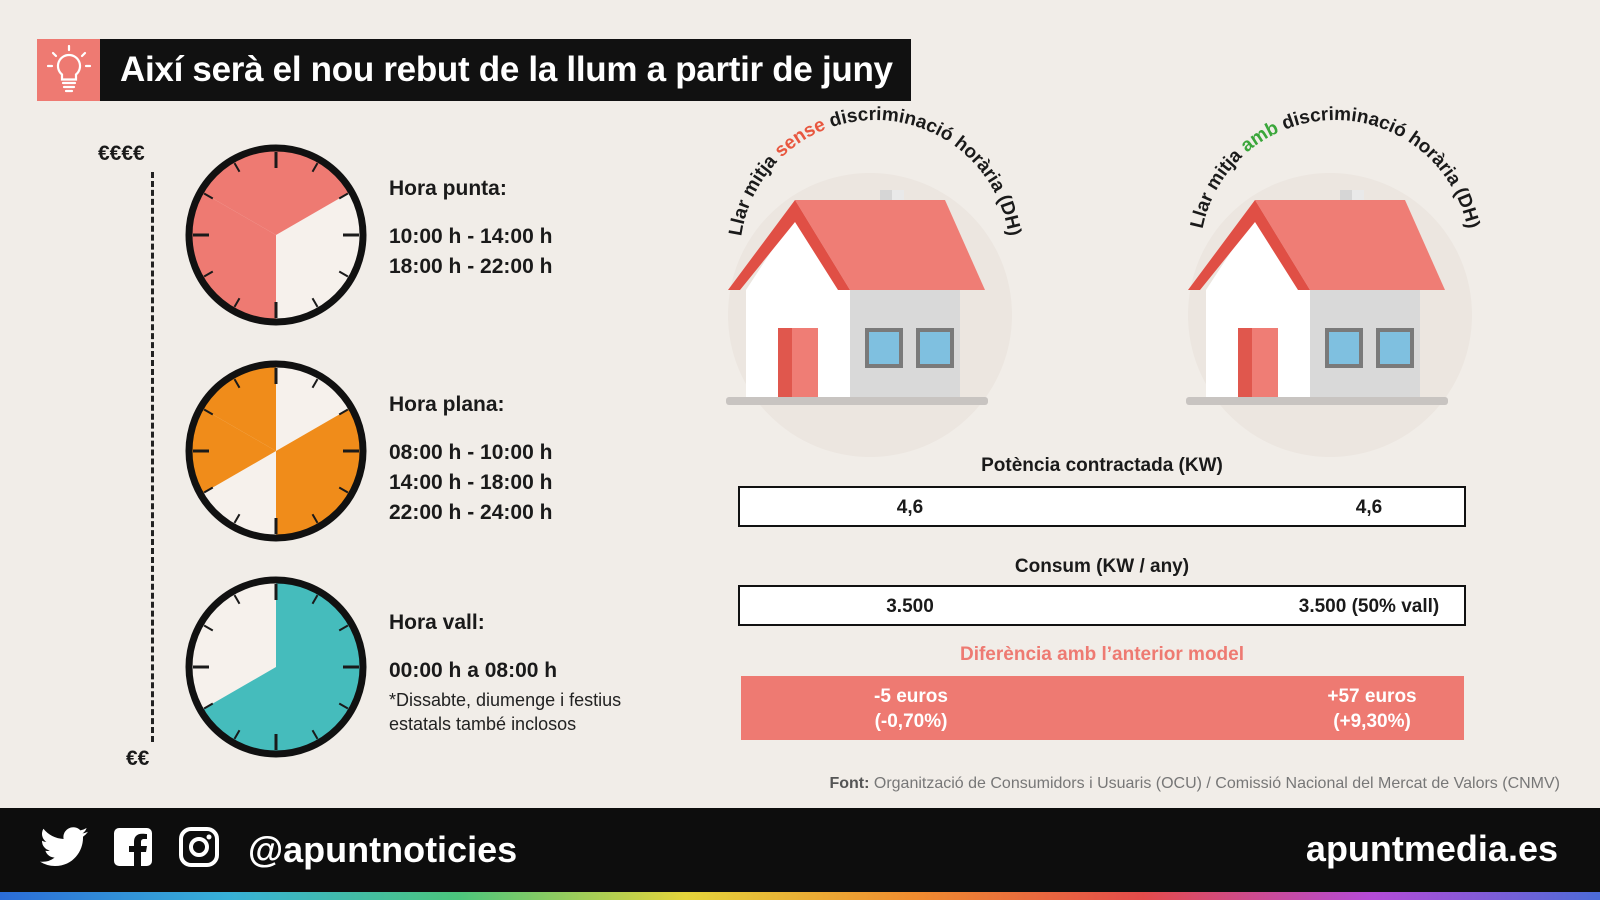 Image resolution: width=1600 pixels, height=900 pixels. Describe the element at coordinates (64, 849) in the screenshot. I see `twitter-icon` at that location.